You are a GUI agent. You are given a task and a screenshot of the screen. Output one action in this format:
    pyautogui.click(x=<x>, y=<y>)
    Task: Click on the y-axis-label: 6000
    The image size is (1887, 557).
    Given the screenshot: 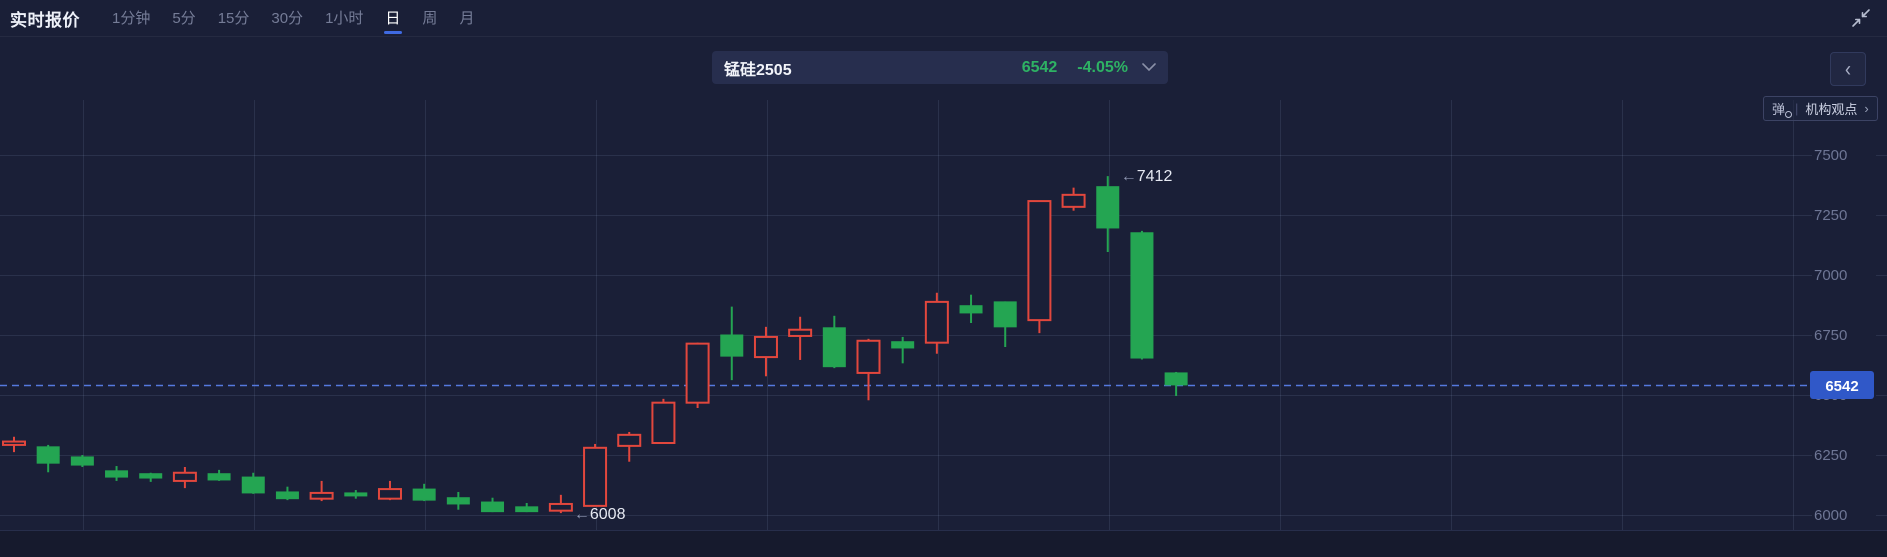 What is the action you would take?
    pyautogui.click(x=1830, y=515)
    